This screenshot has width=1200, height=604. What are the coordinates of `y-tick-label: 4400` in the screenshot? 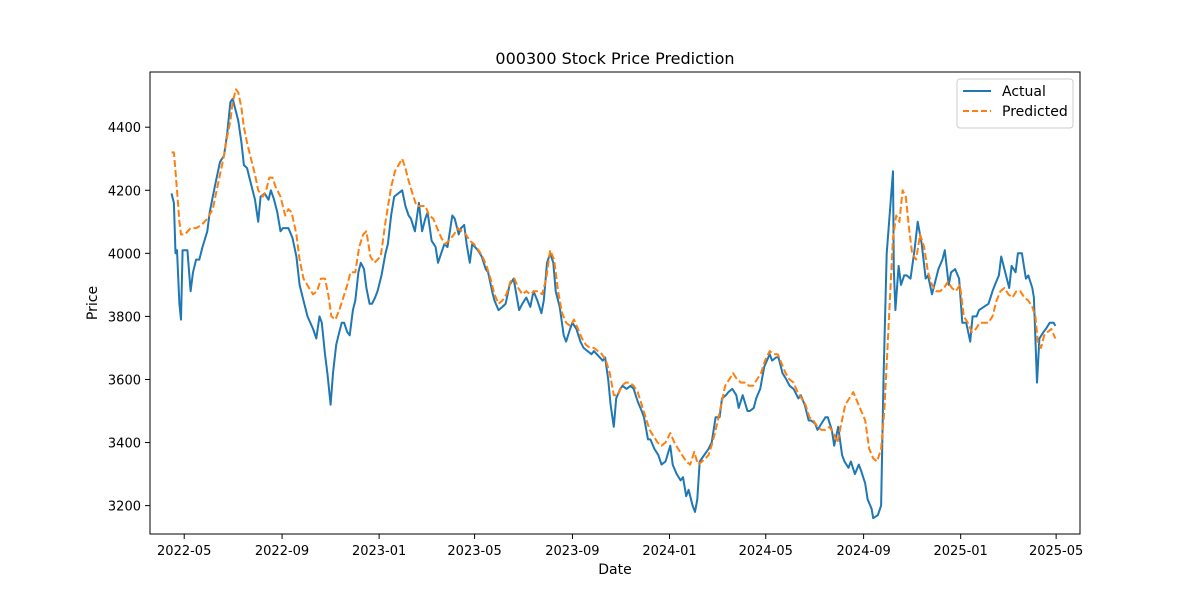 It's located at (124, 128).